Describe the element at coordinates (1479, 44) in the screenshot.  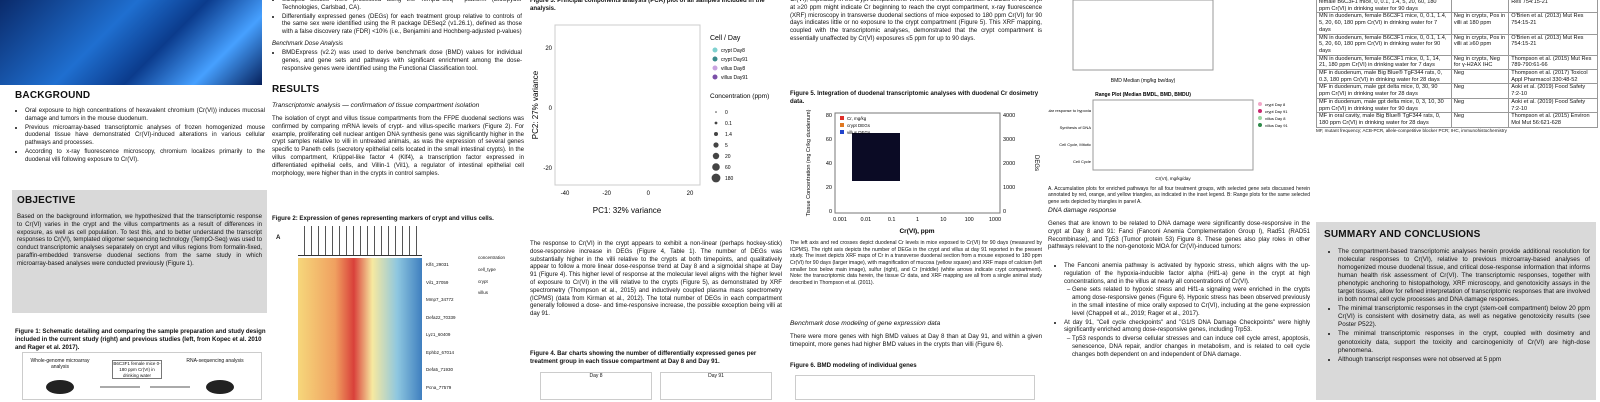
I see `table-cell: Neg in crypts, Pos in villi at ≥60 ppm` at that location.